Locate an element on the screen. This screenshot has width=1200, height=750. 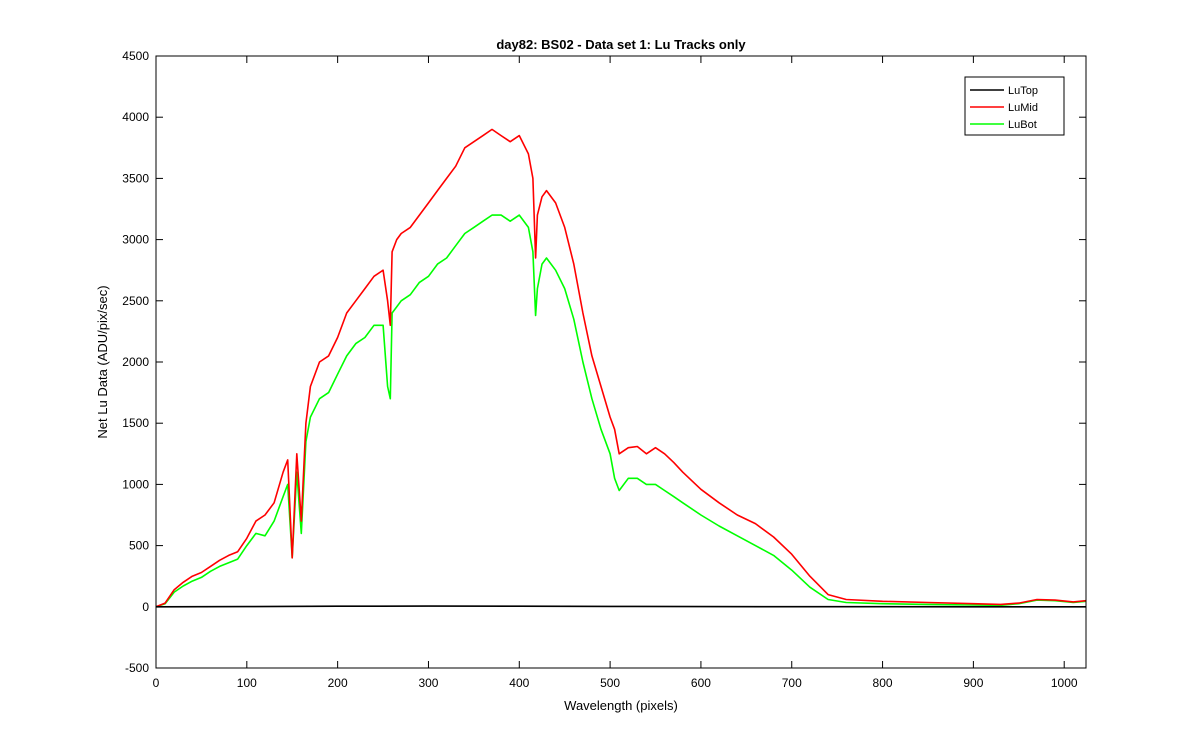
x-tick-label: 900 is located at coordinates (973, 683).